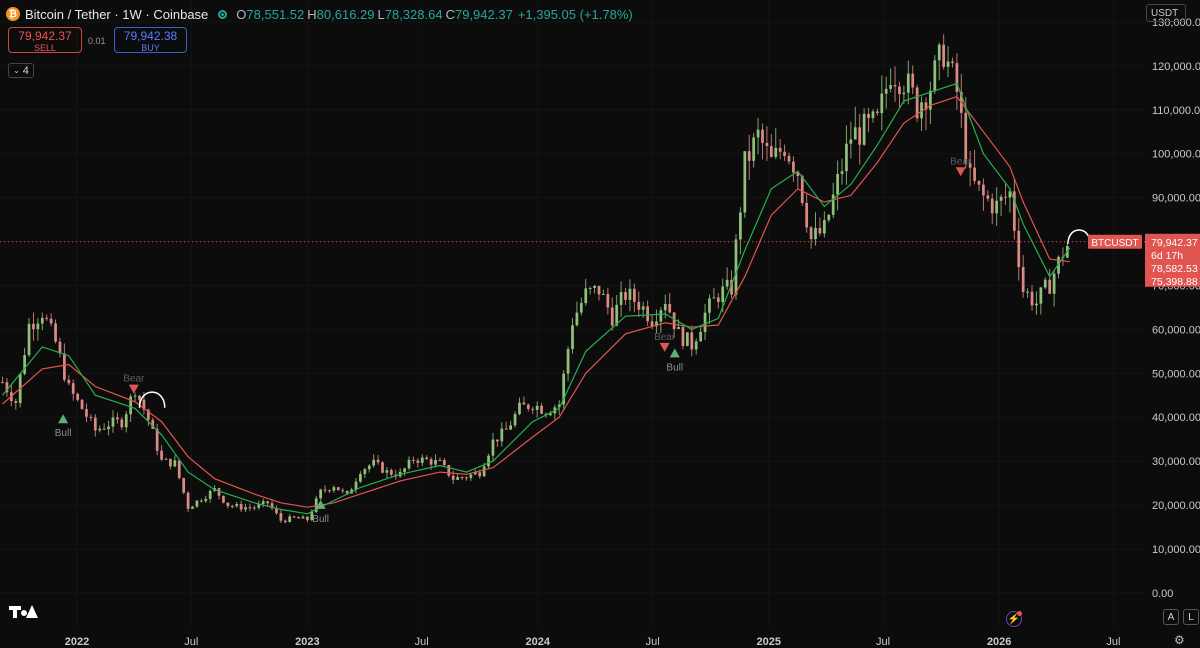  Describe the element at coordinates (312, 14) in the screenshot. I see `high-label: H` at that location.